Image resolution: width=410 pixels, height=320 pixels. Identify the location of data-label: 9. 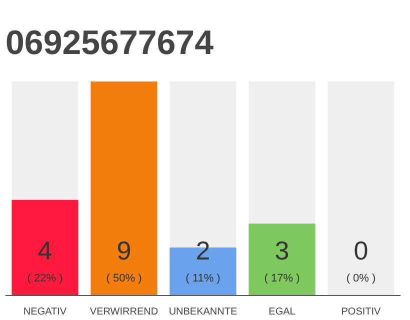
(124, 251).